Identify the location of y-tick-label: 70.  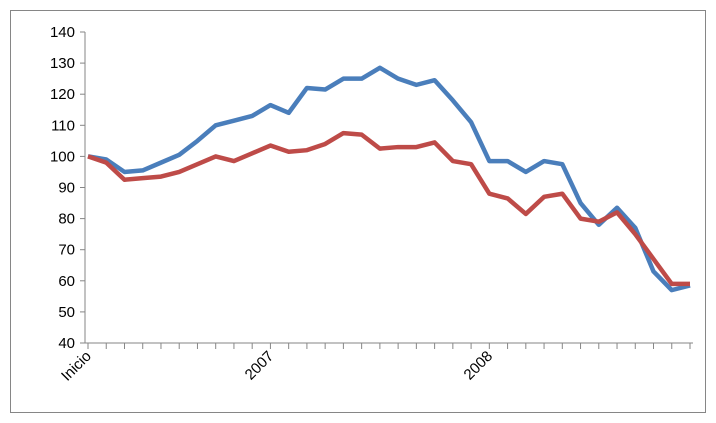
(66, 250).